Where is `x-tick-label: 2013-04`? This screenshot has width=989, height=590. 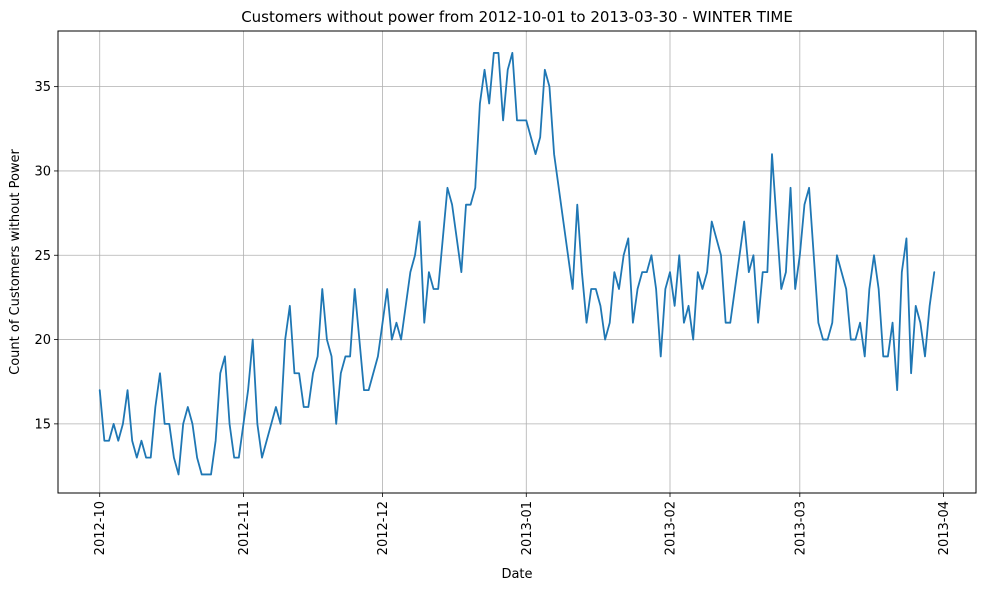
x-tick-label: 2013-04 is located at coordinates (944, 528).